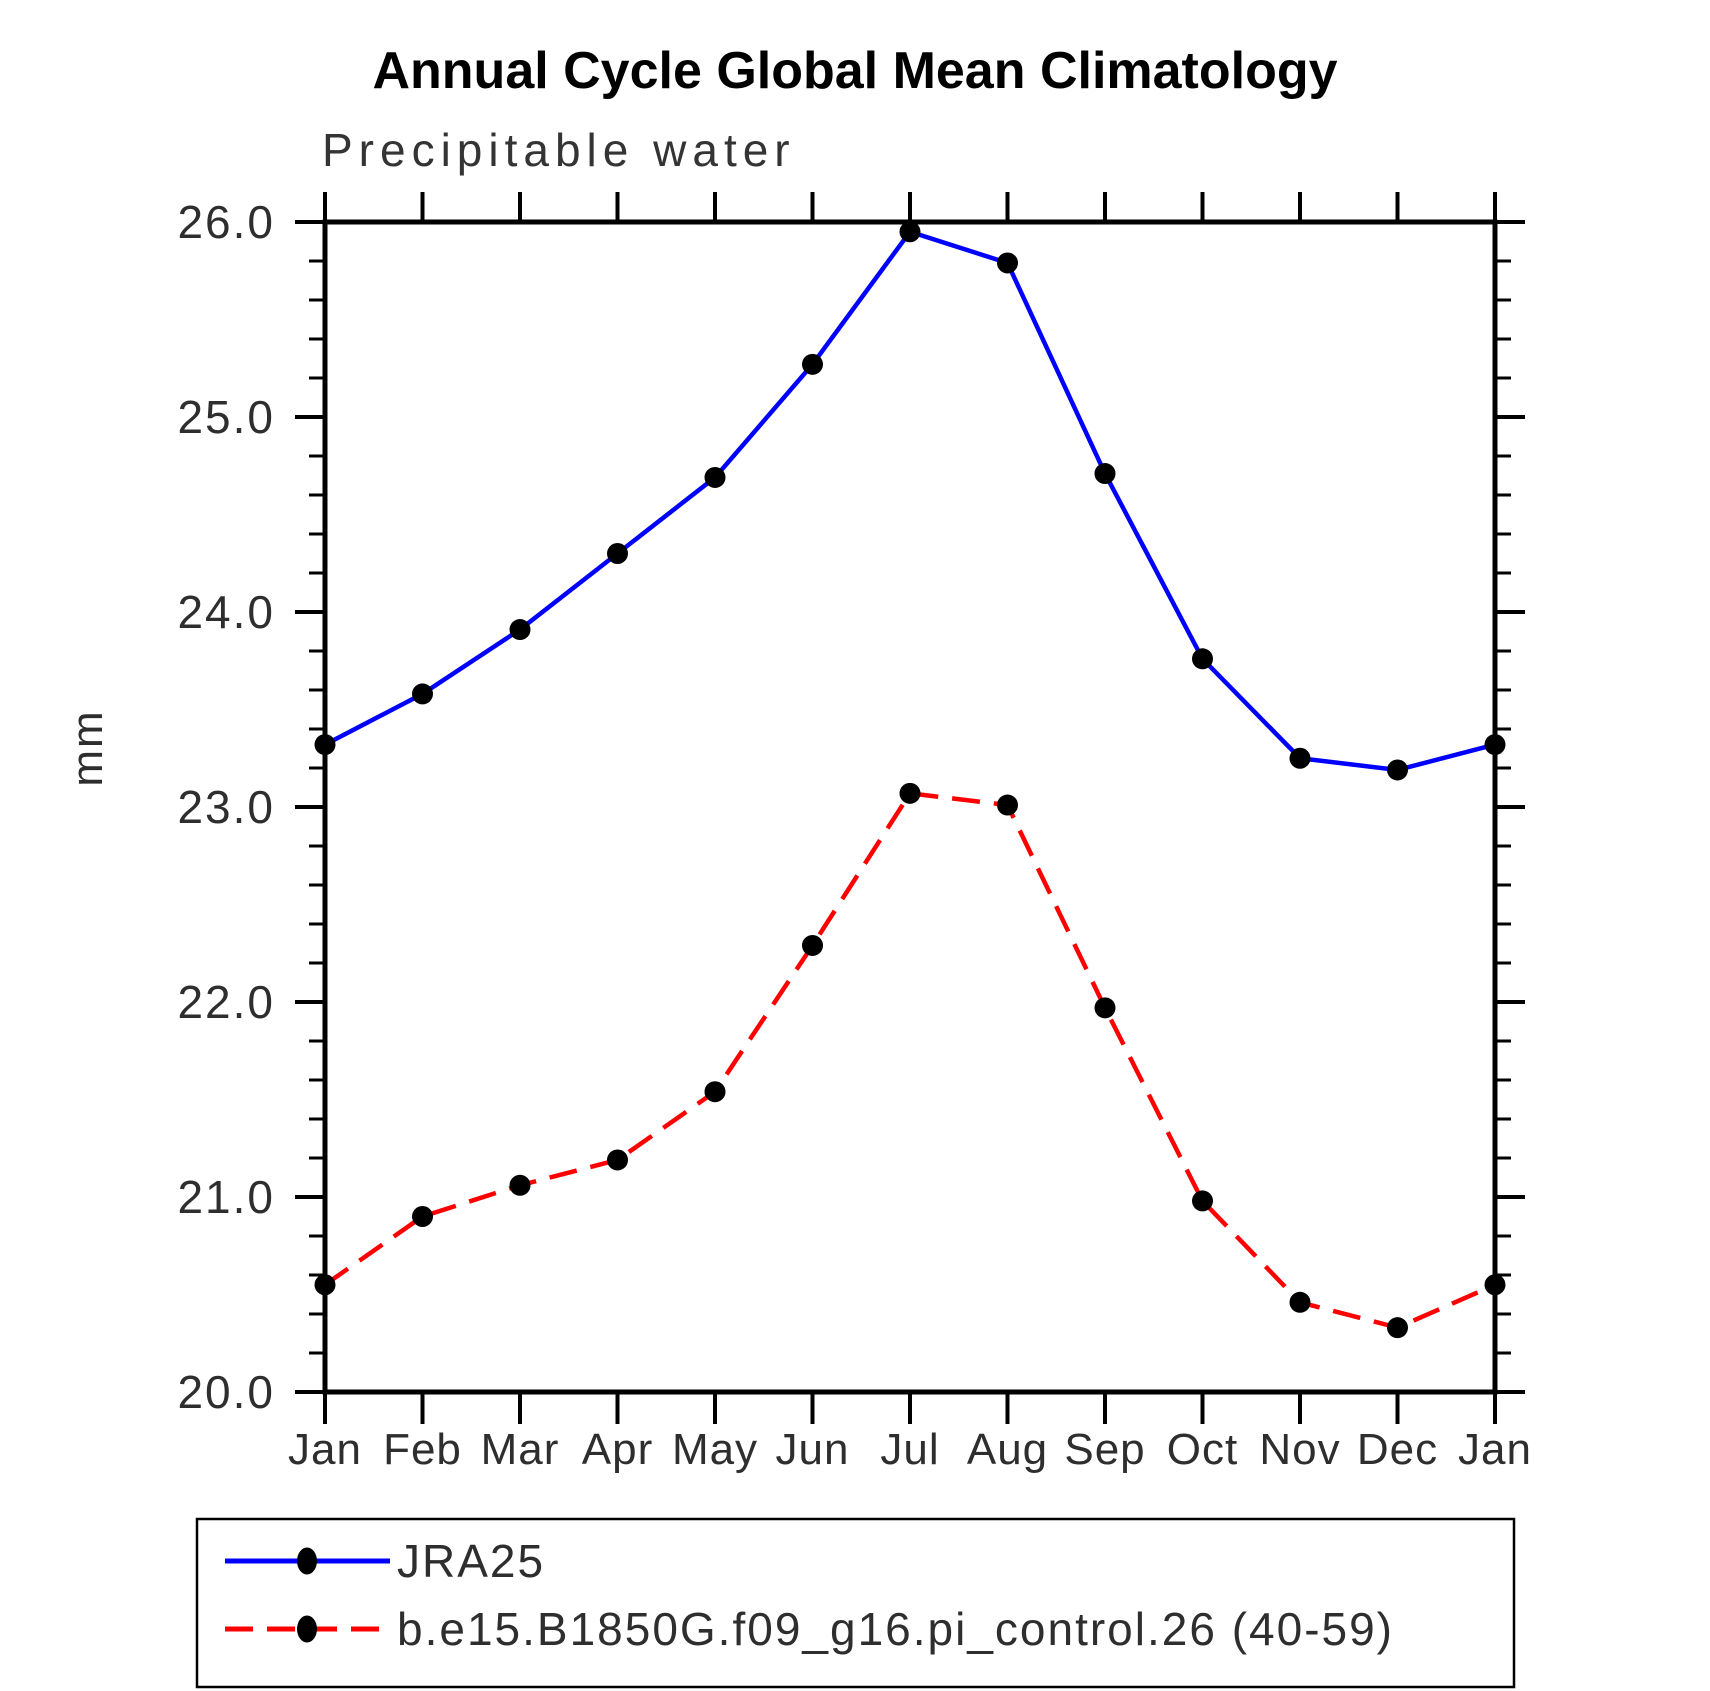 Image resolution: width=1710 pixels, height=1691 pixels. Describe the element at coordinates (813, 1449) in the screenshot. I see `x-tick-label: Jun` at that location.